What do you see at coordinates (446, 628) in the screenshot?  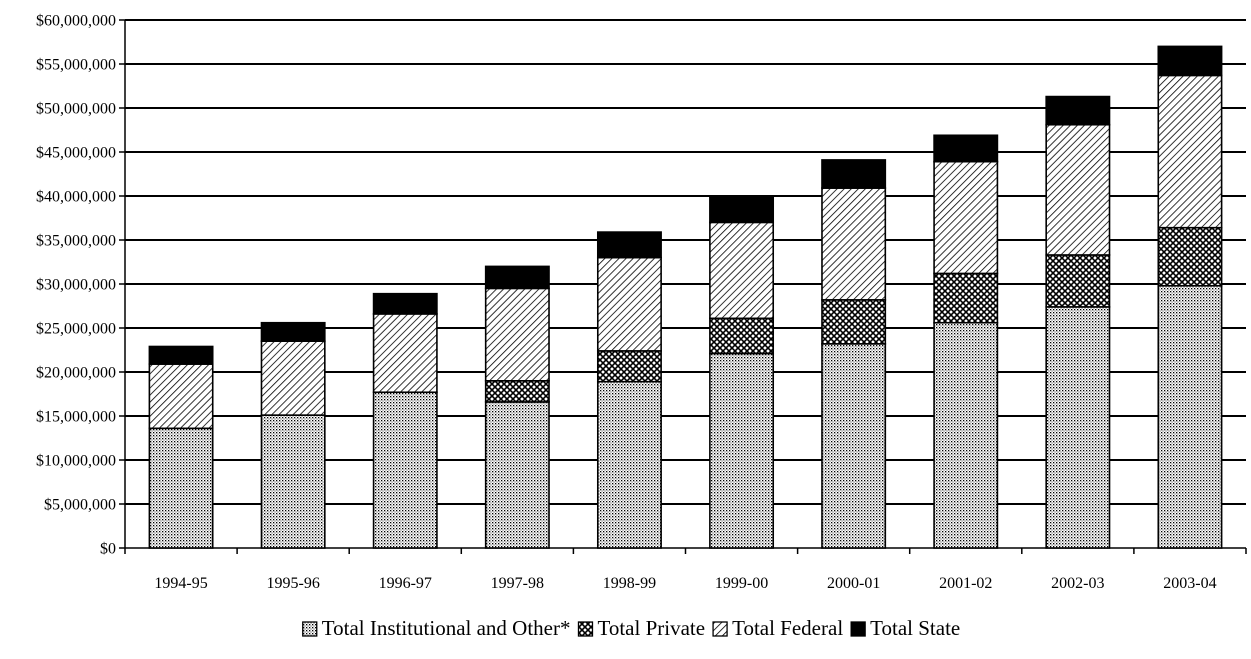 I see `legend-label: Total Institutional and Other*` at bounding box center [446, 628].